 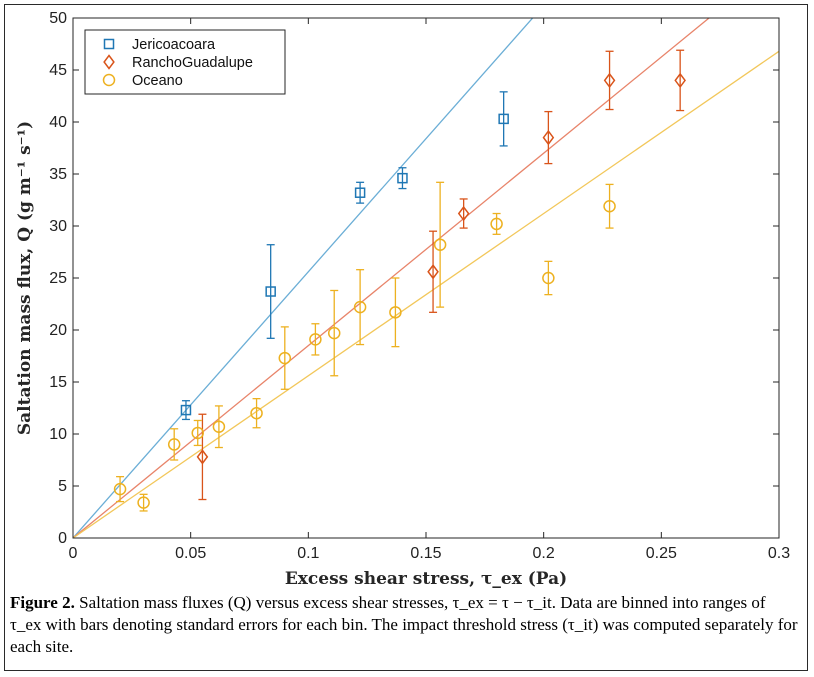 What do you see at coordinates (779, 553) in the screenshot?
I see `x-tick-label: 0.3` at bounding box center [779, 553].